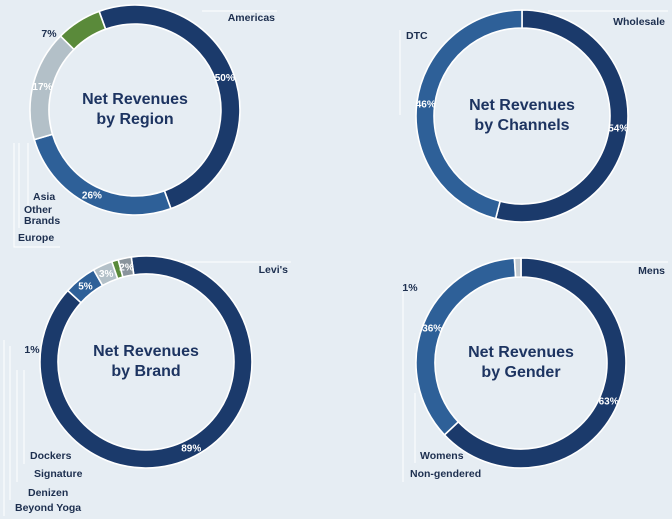 The image size is (672, 519). I want to click on slice-value-label-beyond-yoga: 2%, so click(126, 267).